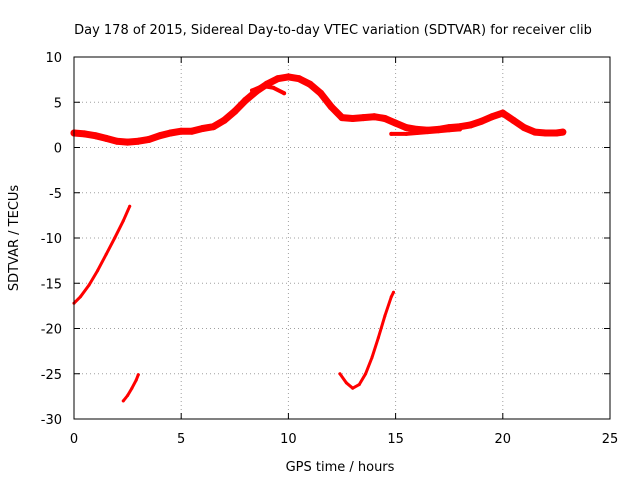 Image resolution: width=640 pixels, height=484 pixels. I want to click on y-tick-label: -25, so click(51, 375).